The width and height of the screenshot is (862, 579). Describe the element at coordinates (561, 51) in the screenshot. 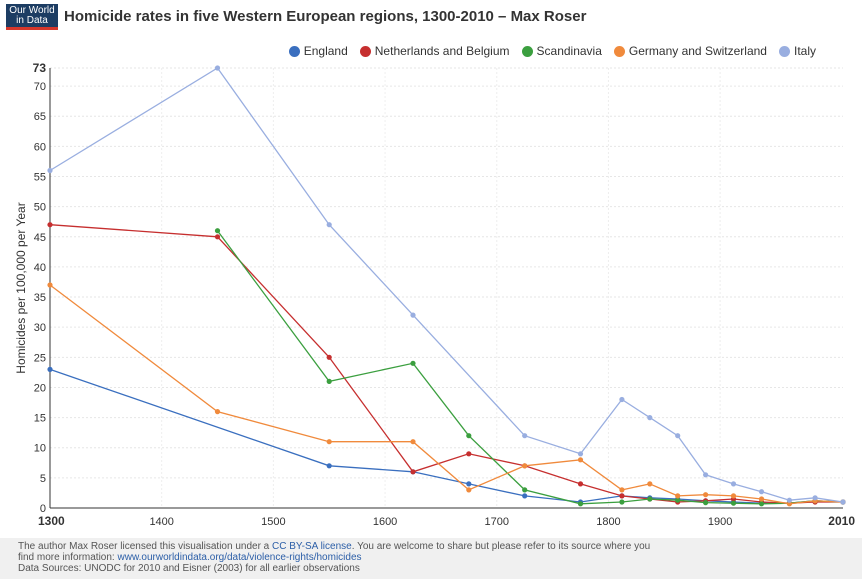

I see `legend-item: Scandinavia` at that location.